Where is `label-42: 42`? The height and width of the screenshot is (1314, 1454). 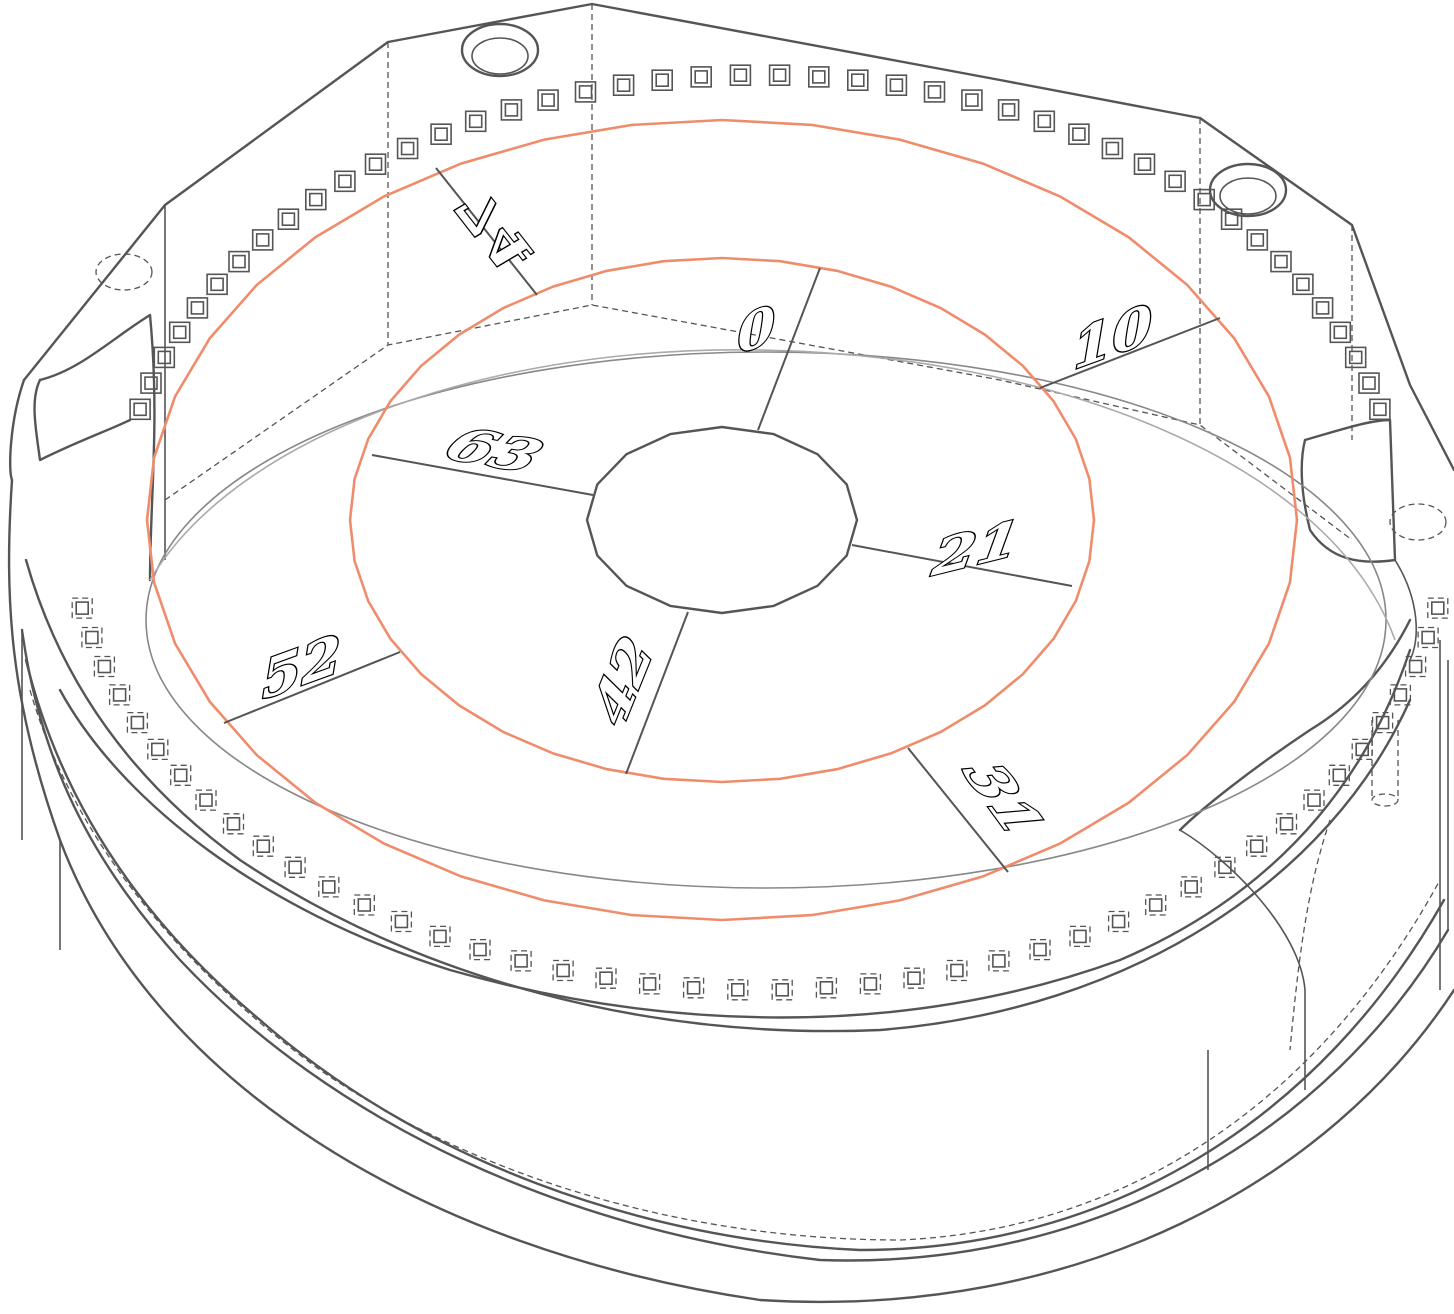 label-42: 42 is located at coordinates (623, 681).